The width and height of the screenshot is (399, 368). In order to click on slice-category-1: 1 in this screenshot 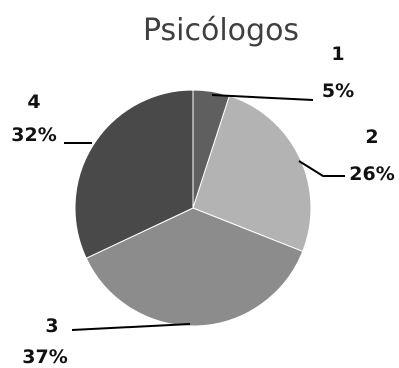, I will do `click(337, 54)`.